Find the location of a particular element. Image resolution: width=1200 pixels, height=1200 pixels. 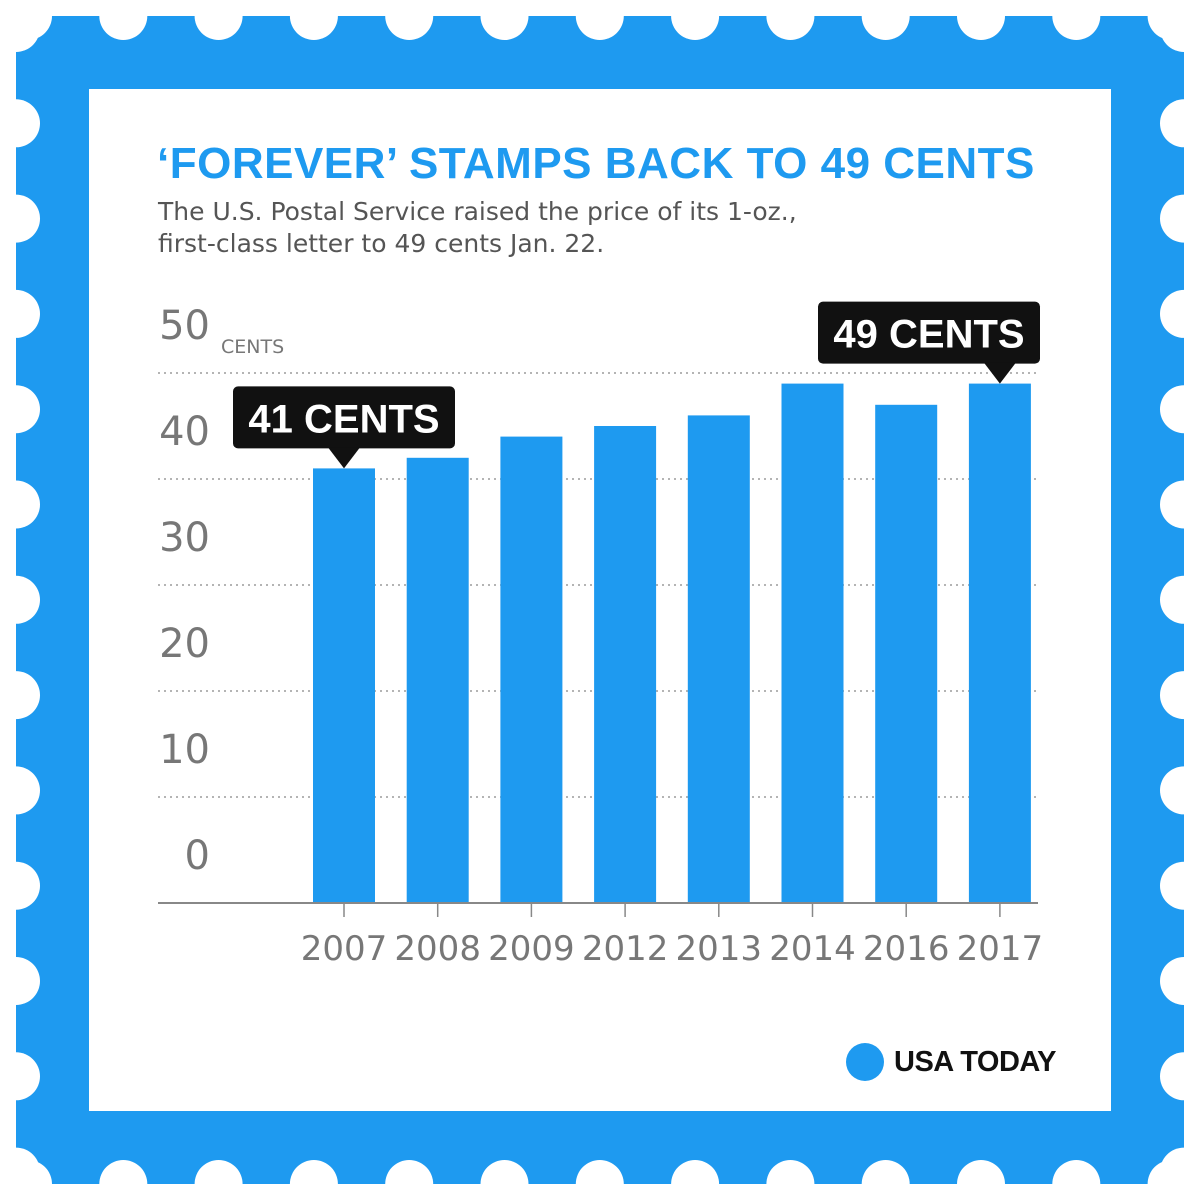

usa-today-logo: USA TODAY is located at coordinates (951, 1062).